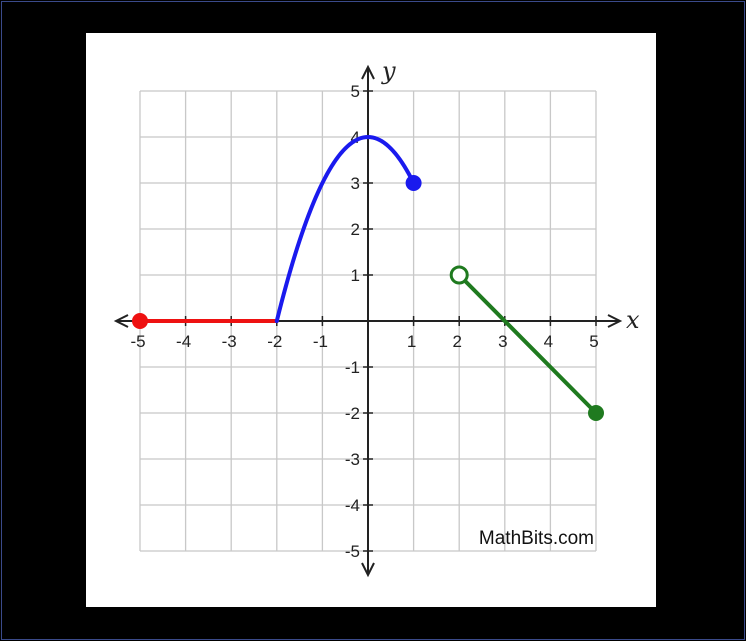  Describe the element at coordinates (352, 505) in the screenshot. I see `y-tick-label: -4` at that location.